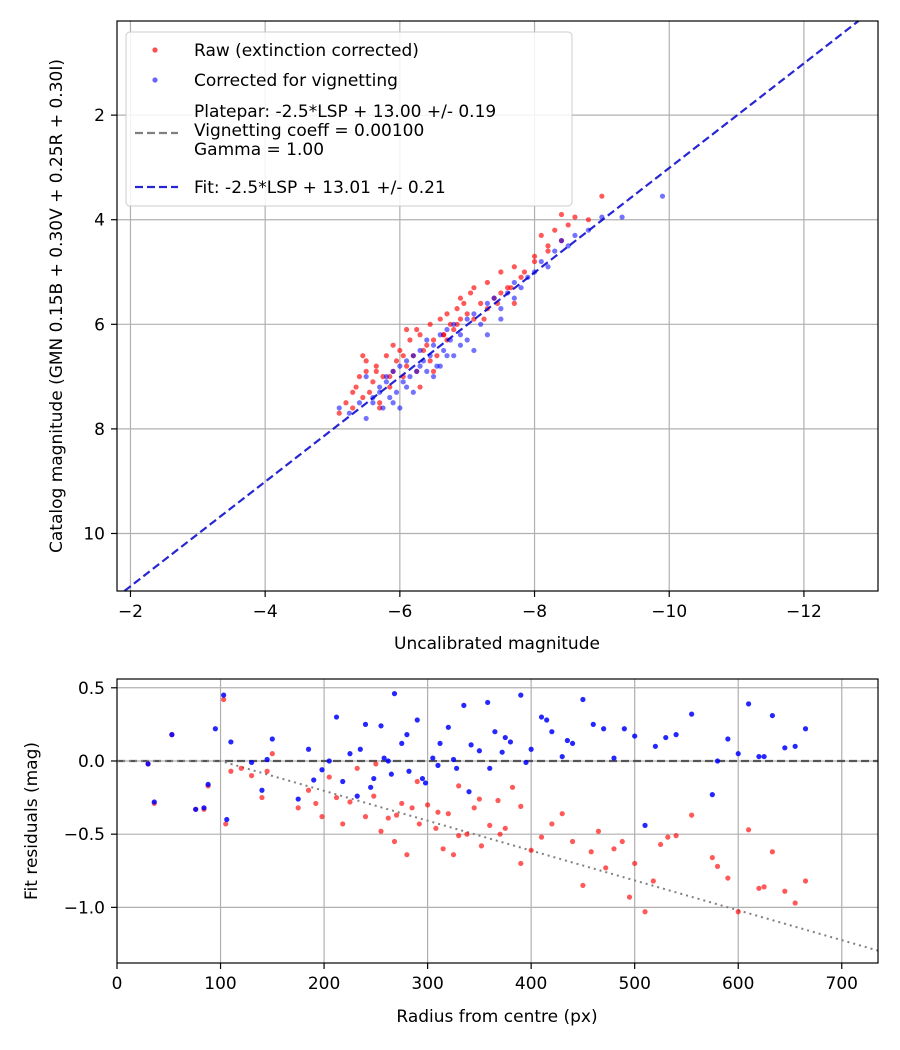  I want to click on bottom-x-tick-label: 400, so click(531, 984).